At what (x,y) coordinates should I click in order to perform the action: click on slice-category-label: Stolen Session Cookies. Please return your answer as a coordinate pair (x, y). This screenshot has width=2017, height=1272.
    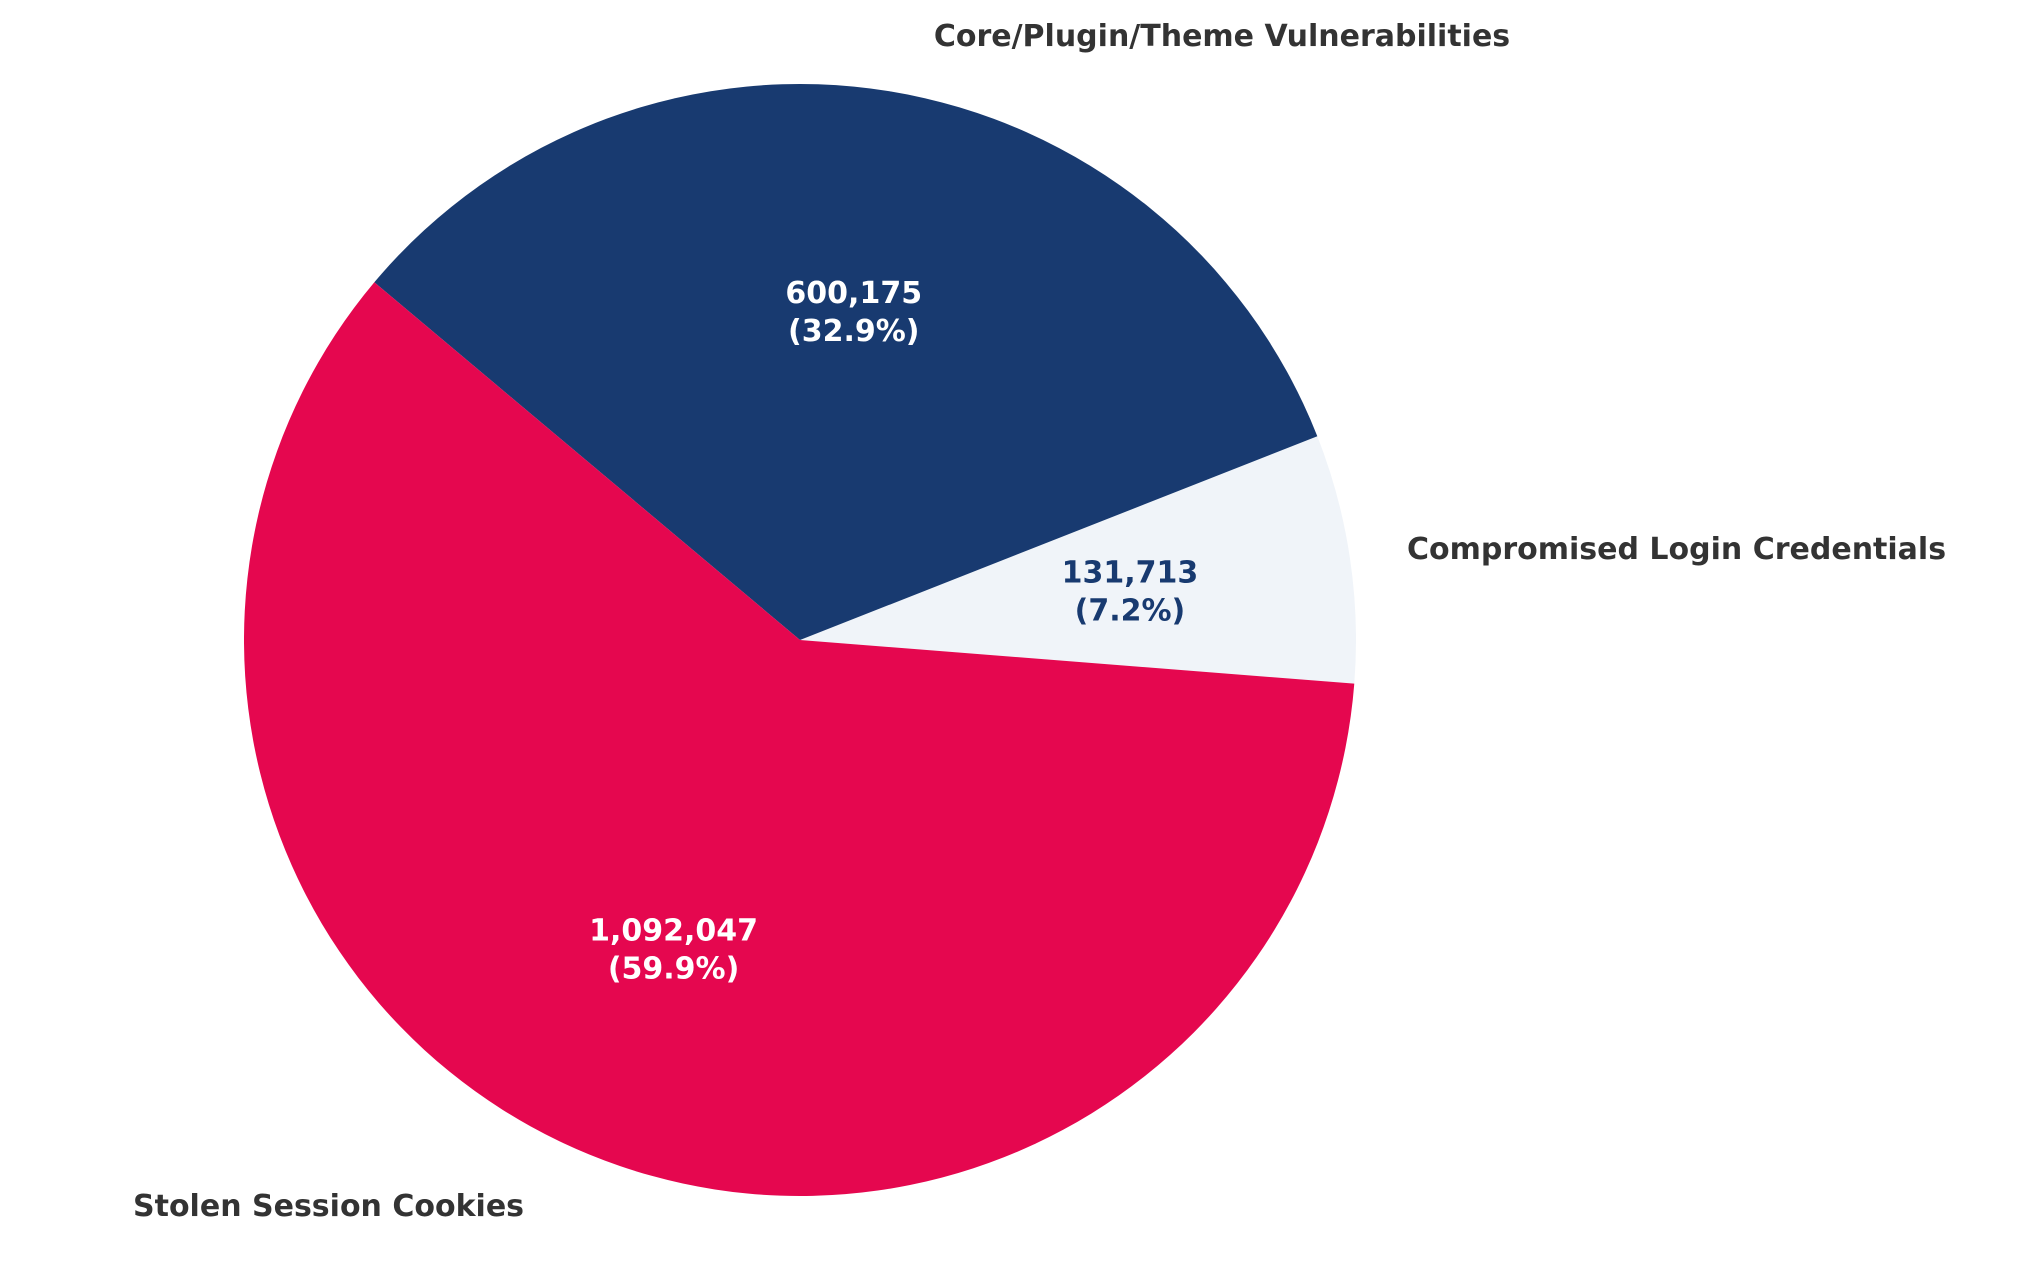
    Looking at the image, I should click on (328, 1206).